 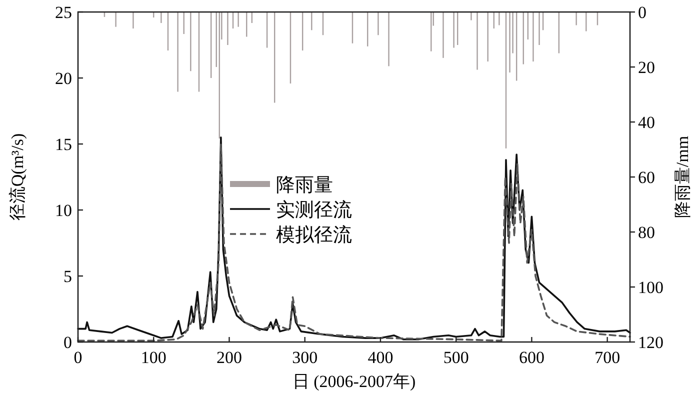 What do you see at coordinates (153, 357) in the screenshot?
I see `x-tick-label: 100` at bounding box center [153, 357].